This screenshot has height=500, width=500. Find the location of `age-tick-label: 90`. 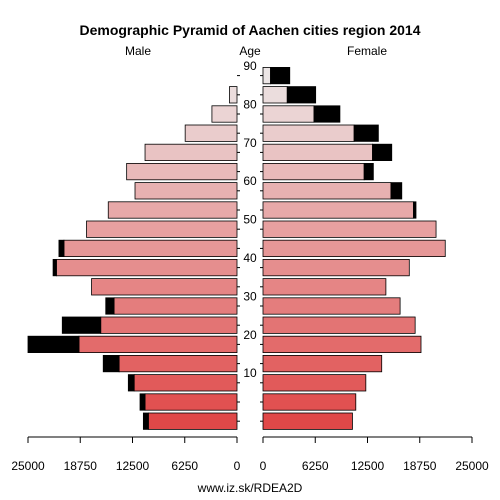

age-tick-label: 90 is located at coordinates (250, 66).